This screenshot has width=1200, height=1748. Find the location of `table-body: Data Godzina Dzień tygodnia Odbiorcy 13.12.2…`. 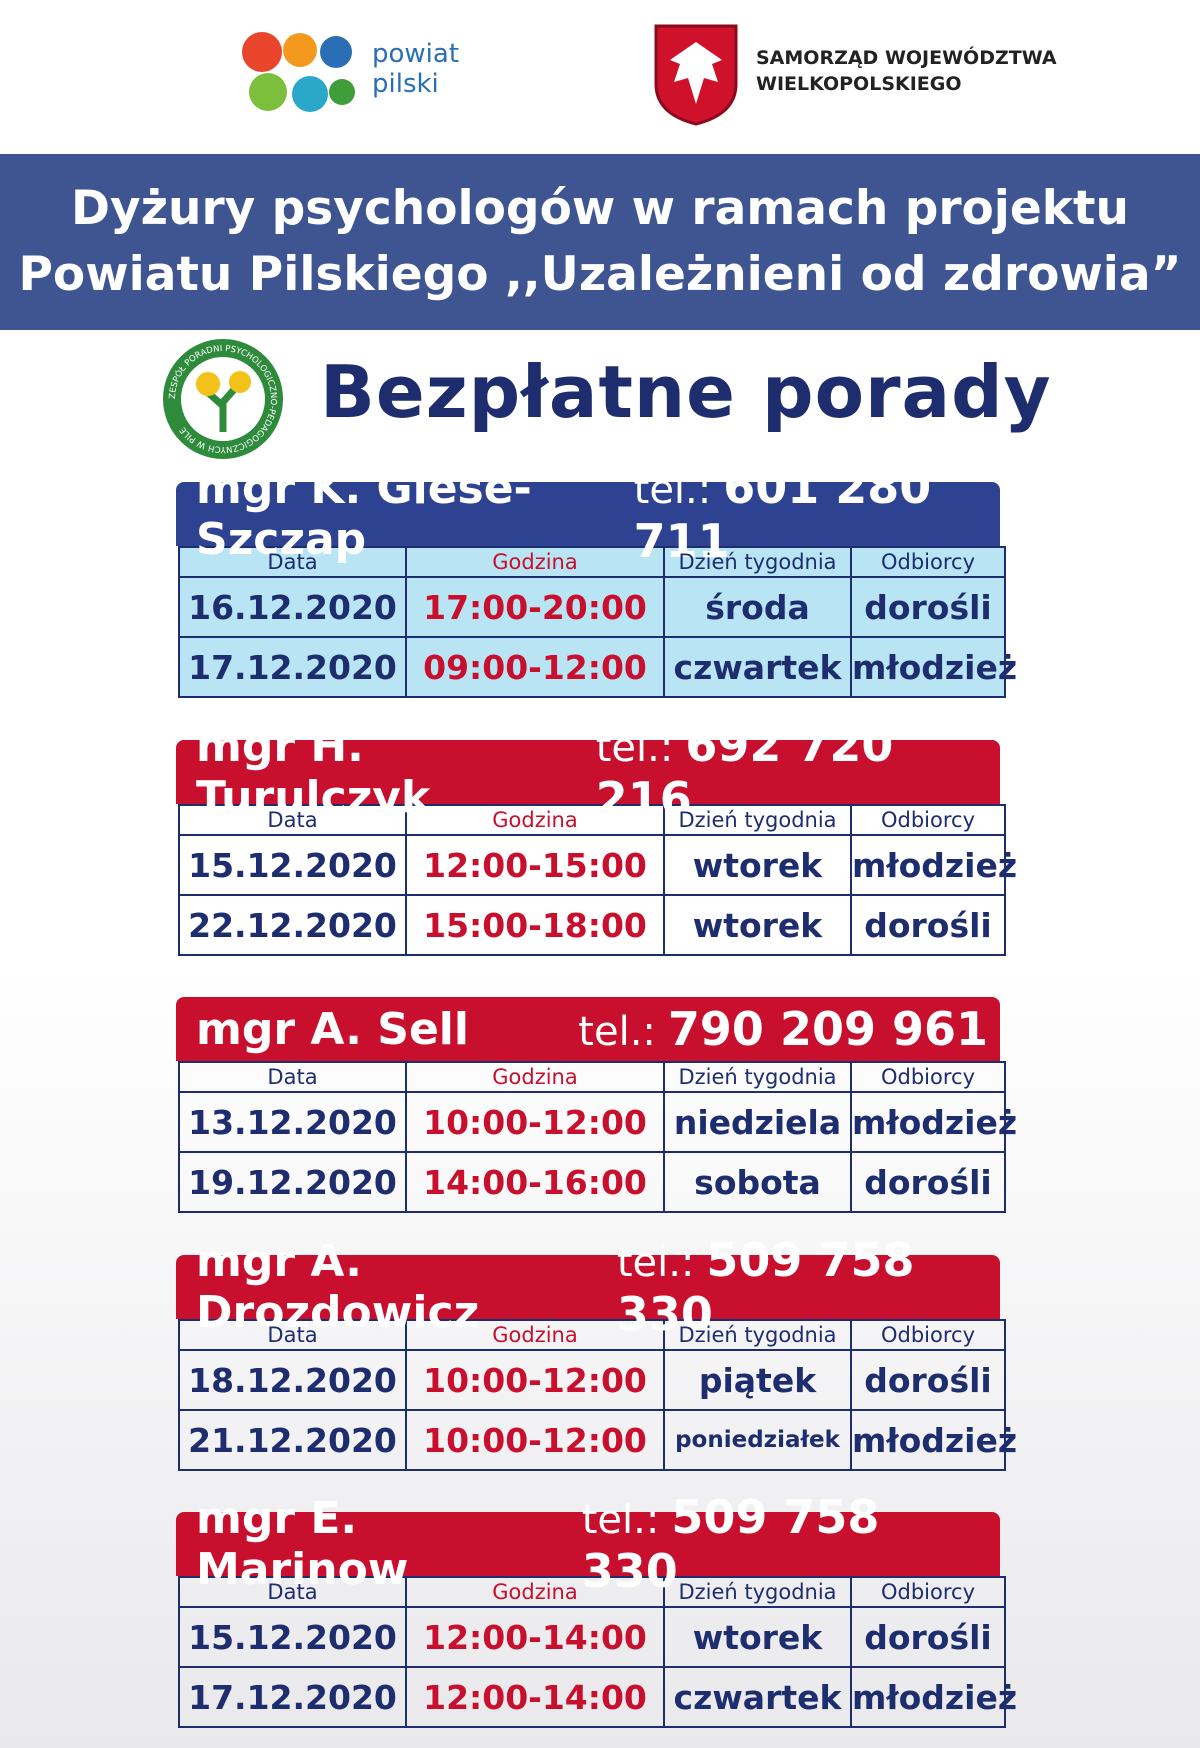

table-body: Data Godzina Dzień tygodnia Odbiorcy 13.12.2… is located at coordinates (597, 1137).